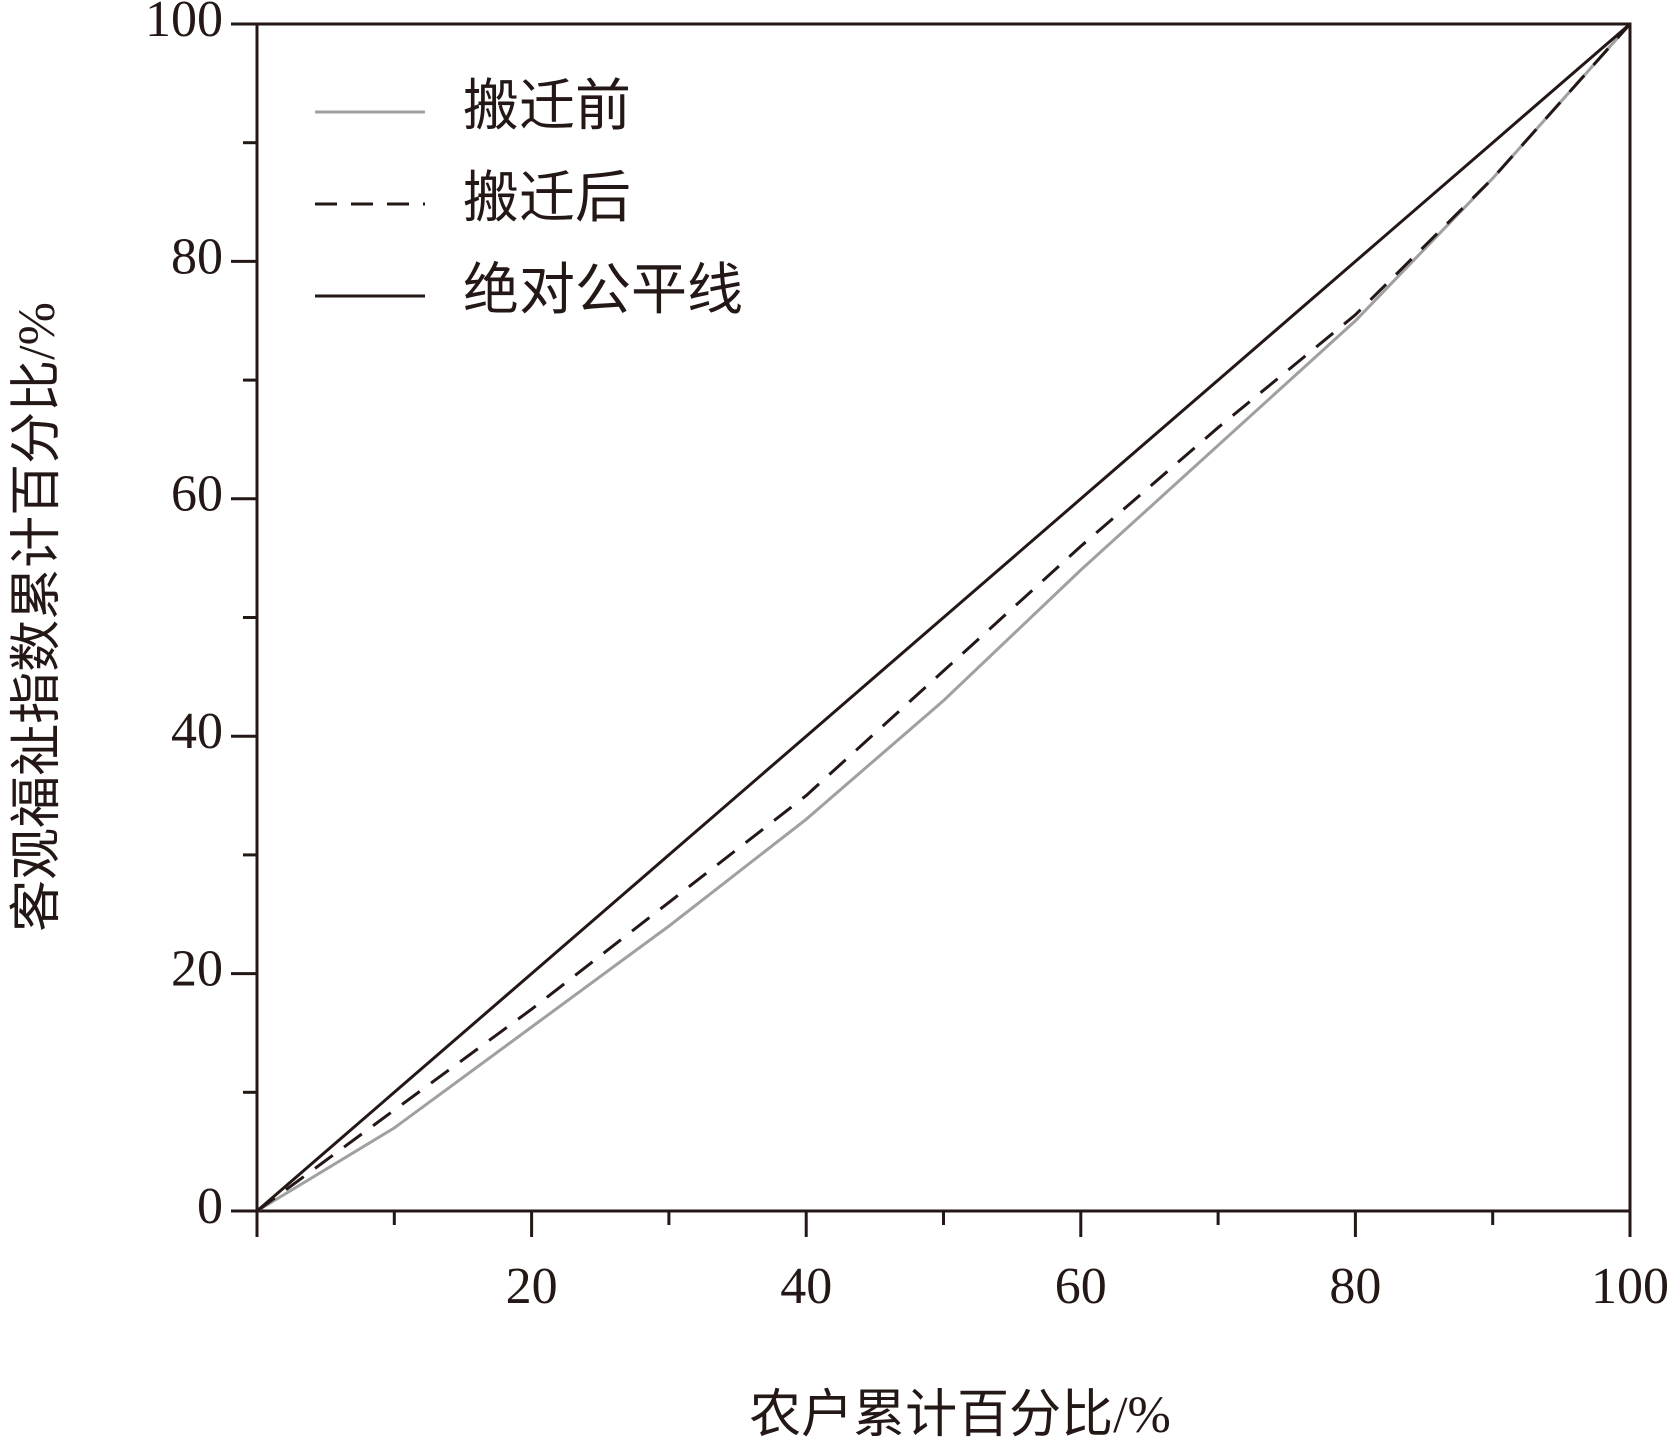 Image resolution: width=1680 pixels, height=1451 pixels. Describe the element at coordinates (960, 1415) in the screenshot. I see `x-axis-label: 农户累计百分比/%` at that location.